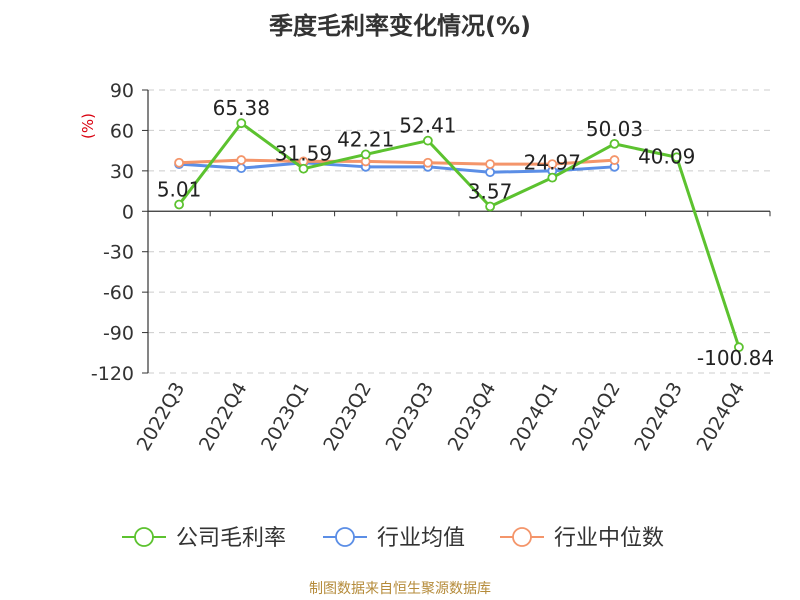 The width and height of the screenshot is (800, 600). I want to click on y-tick-label: 90, so click(122, 91).